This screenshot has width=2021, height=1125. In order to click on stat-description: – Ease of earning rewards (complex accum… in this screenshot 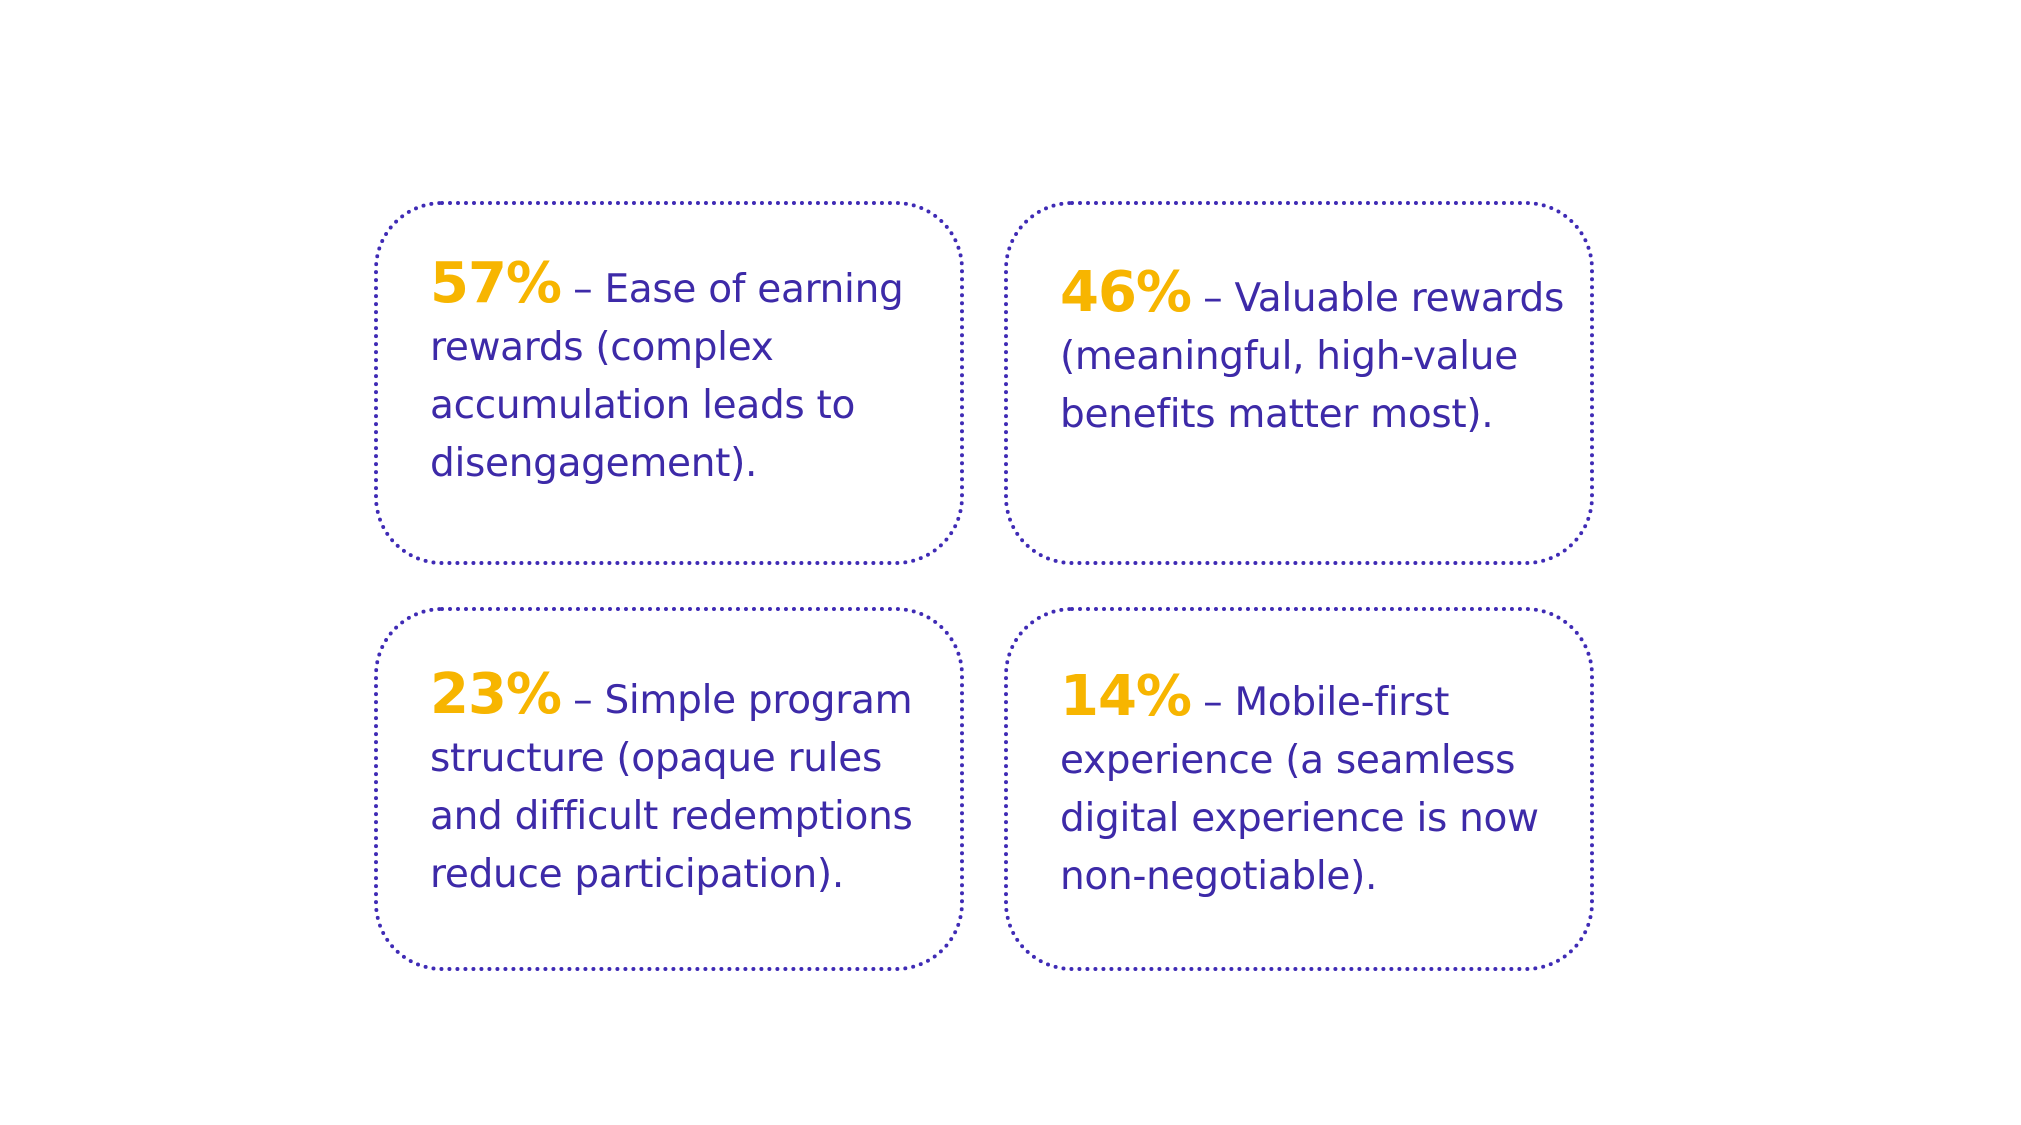, I will do `click(667, 376)`.